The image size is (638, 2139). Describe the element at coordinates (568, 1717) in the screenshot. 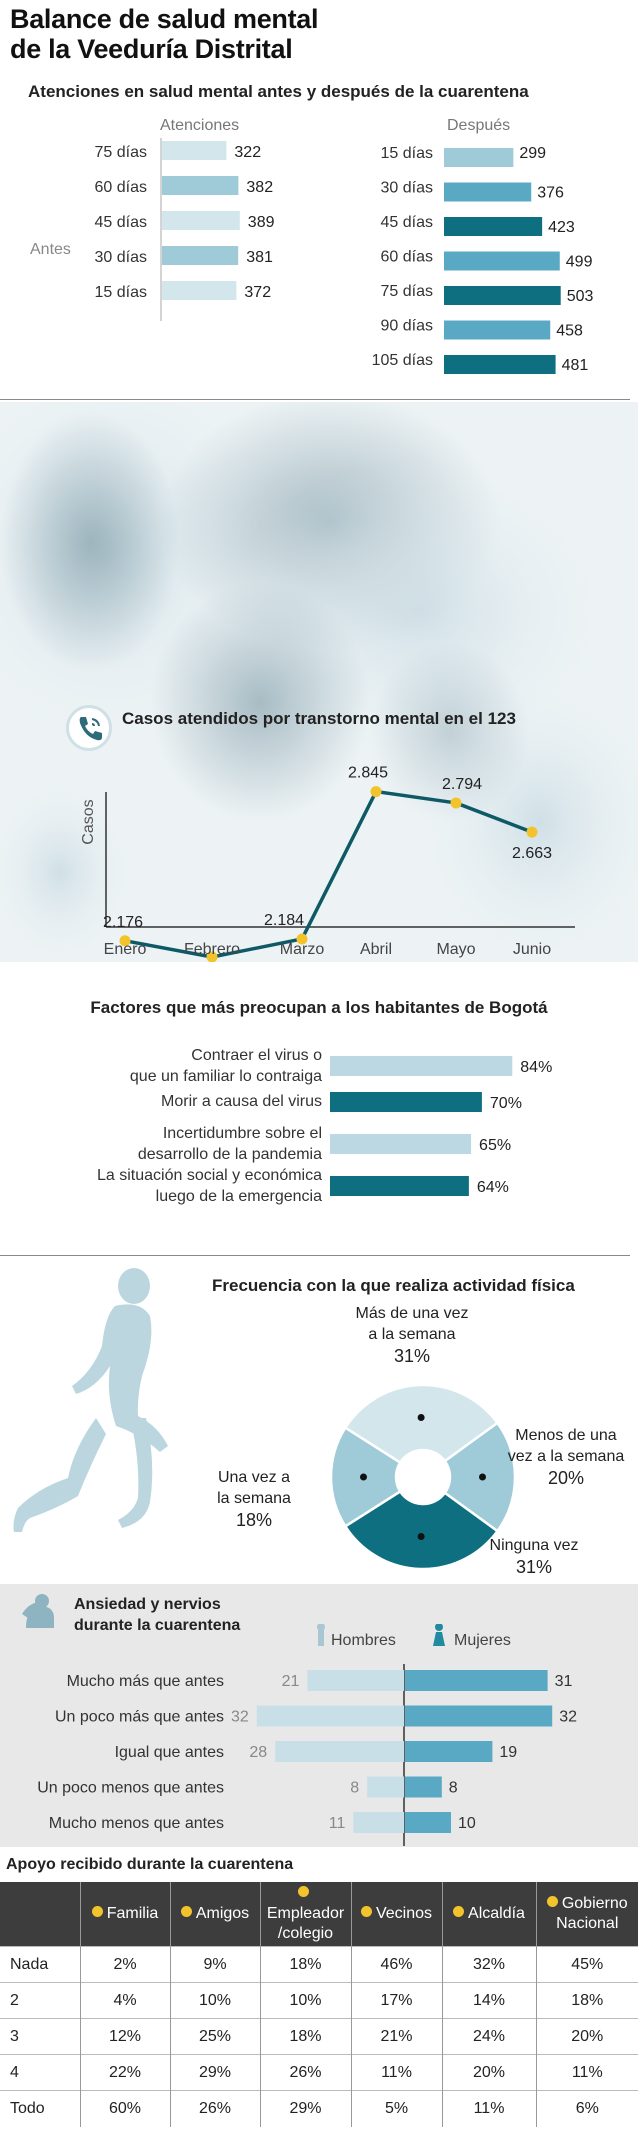

I see `value-mujeres: 32` at that location.